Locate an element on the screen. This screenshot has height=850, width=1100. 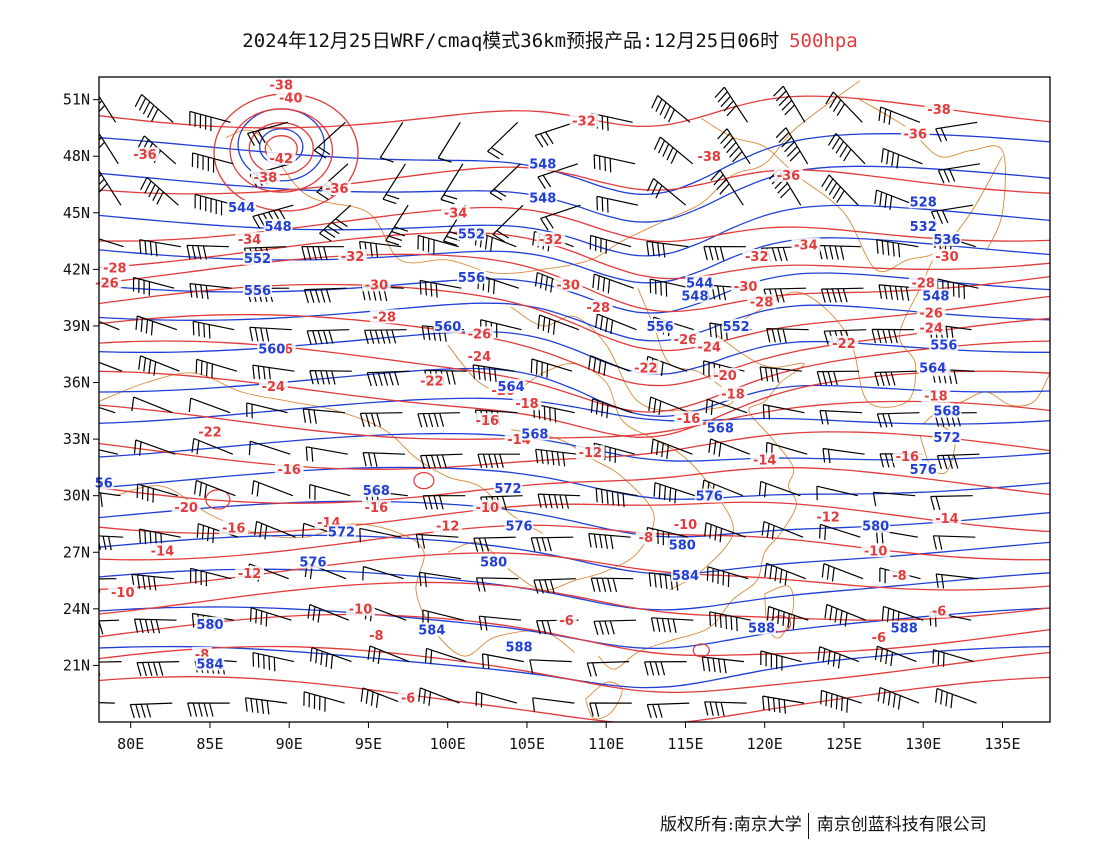
contour-label: 584 is located at coordinates (685, 576).